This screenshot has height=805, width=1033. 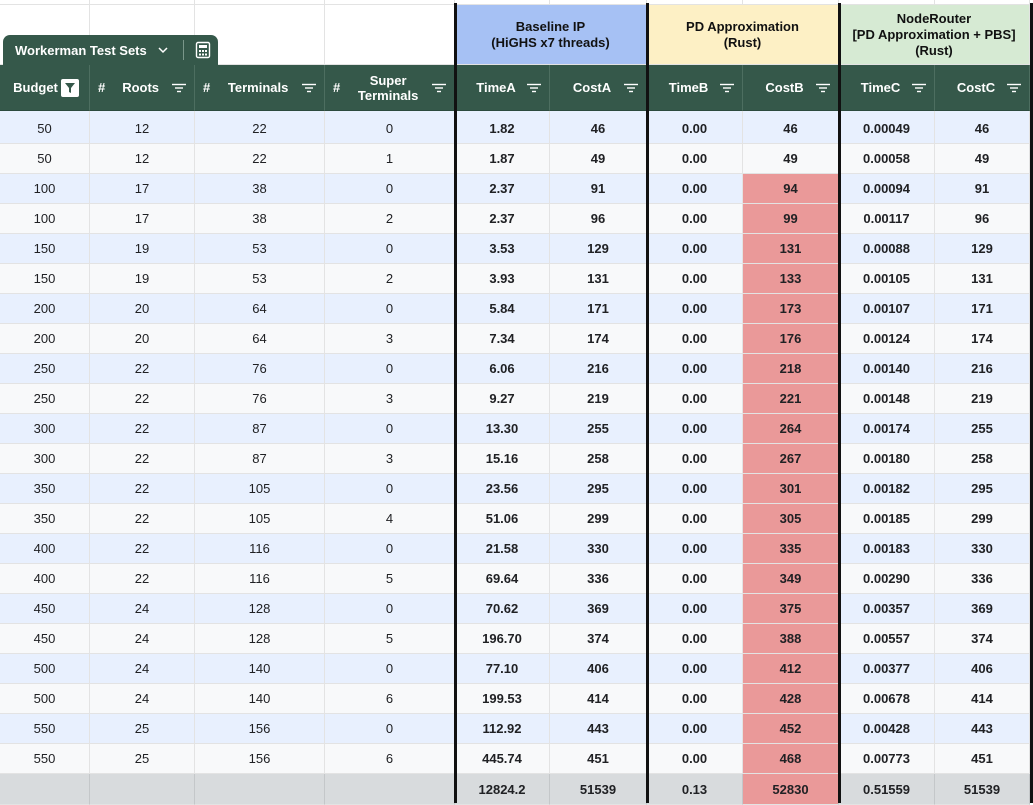 I want to click on data-cell: 100, so click(x=45, y=189).